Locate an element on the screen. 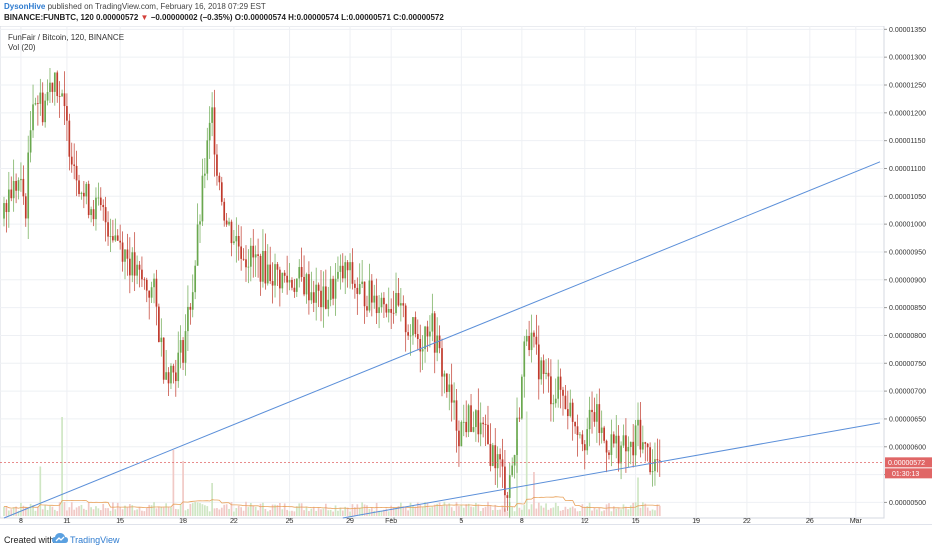 The image size is (932, 550). tradingview-brand-link: TradingView is located at coordinates (95, 540).